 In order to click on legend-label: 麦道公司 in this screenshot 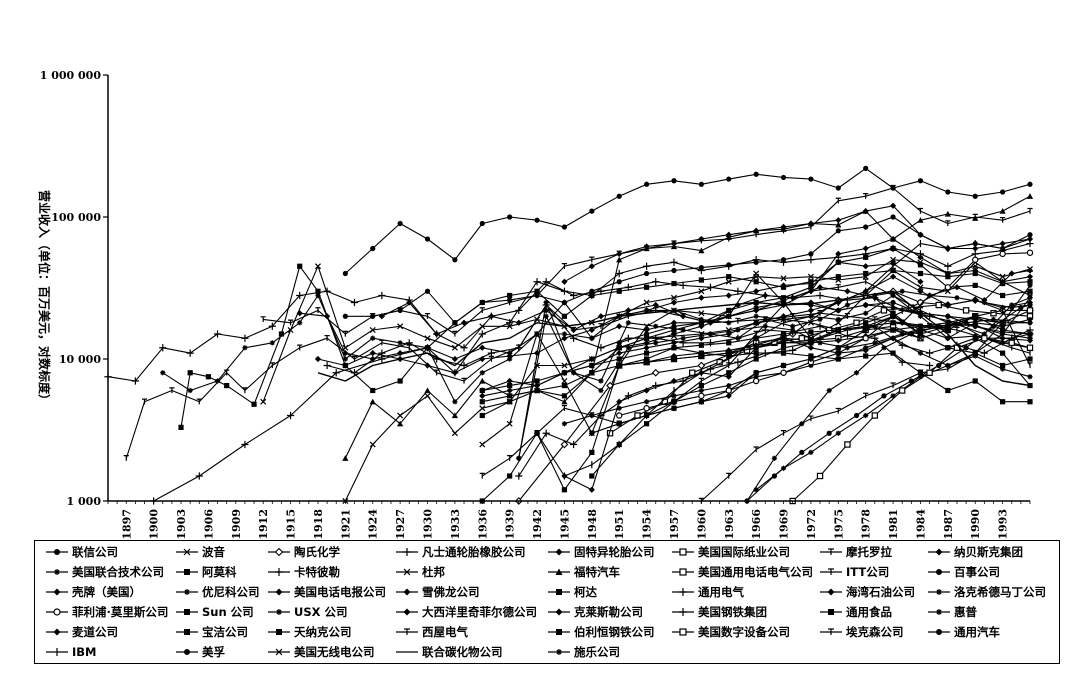, I will do `click(95, 632)`.